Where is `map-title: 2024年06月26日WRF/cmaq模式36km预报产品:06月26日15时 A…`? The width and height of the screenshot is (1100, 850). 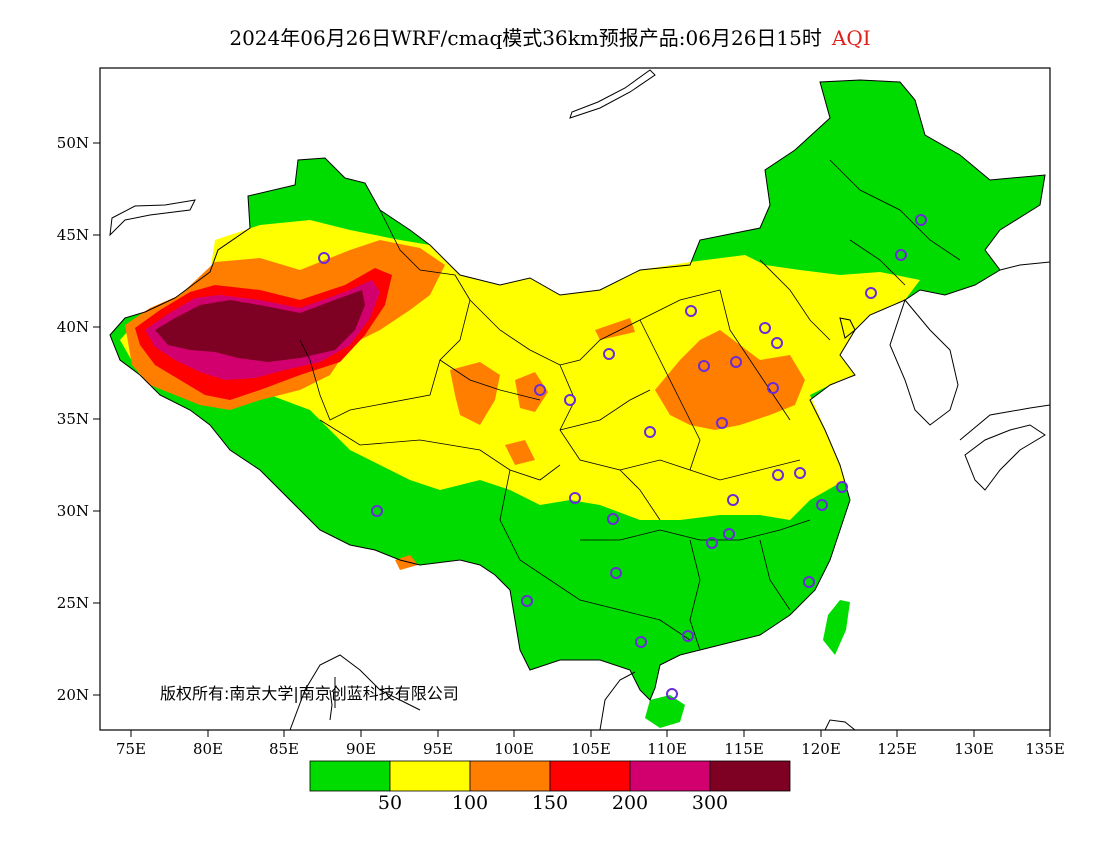 map-title: 2024年06月26日WRF/cmaq模式36km预报产品:06月26日15时 A… is located at coordinates (550, 36).